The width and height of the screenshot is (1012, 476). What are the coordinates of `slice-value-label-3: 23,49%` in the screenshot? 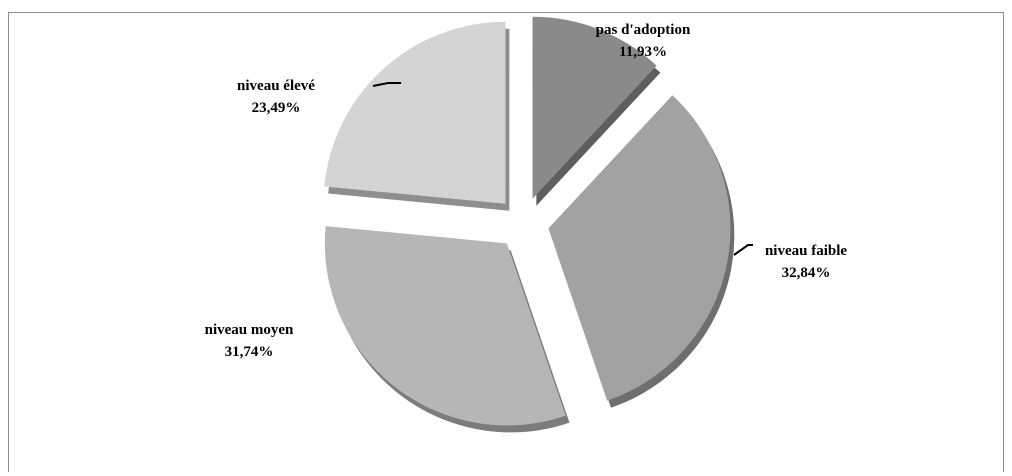 It's located at (276, 108).